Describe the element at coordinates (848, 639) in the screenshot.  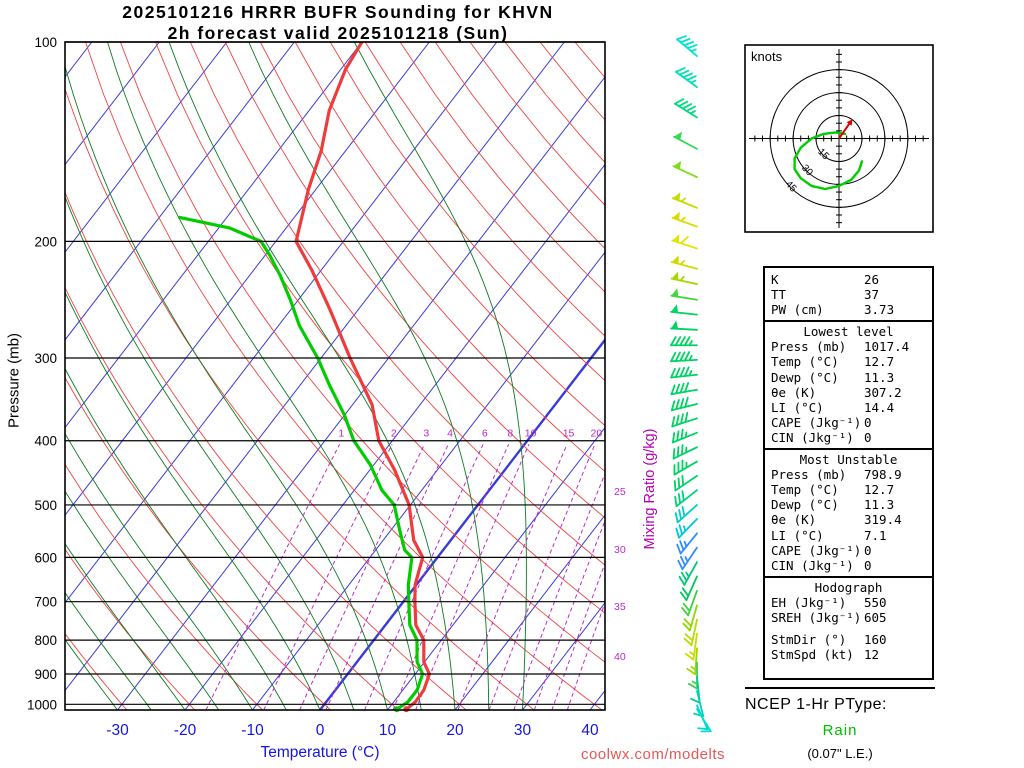
I see `stat-row: StmDir (°) 160` at that location.